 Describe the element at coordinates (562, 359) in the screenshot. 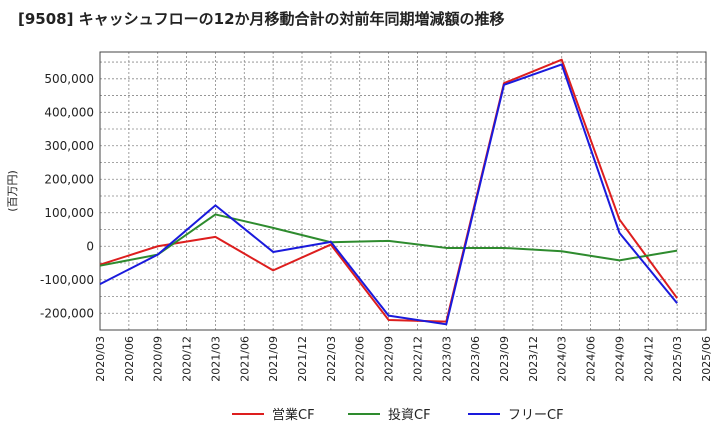

I see `x-tick-label: 2024/03` at that location.